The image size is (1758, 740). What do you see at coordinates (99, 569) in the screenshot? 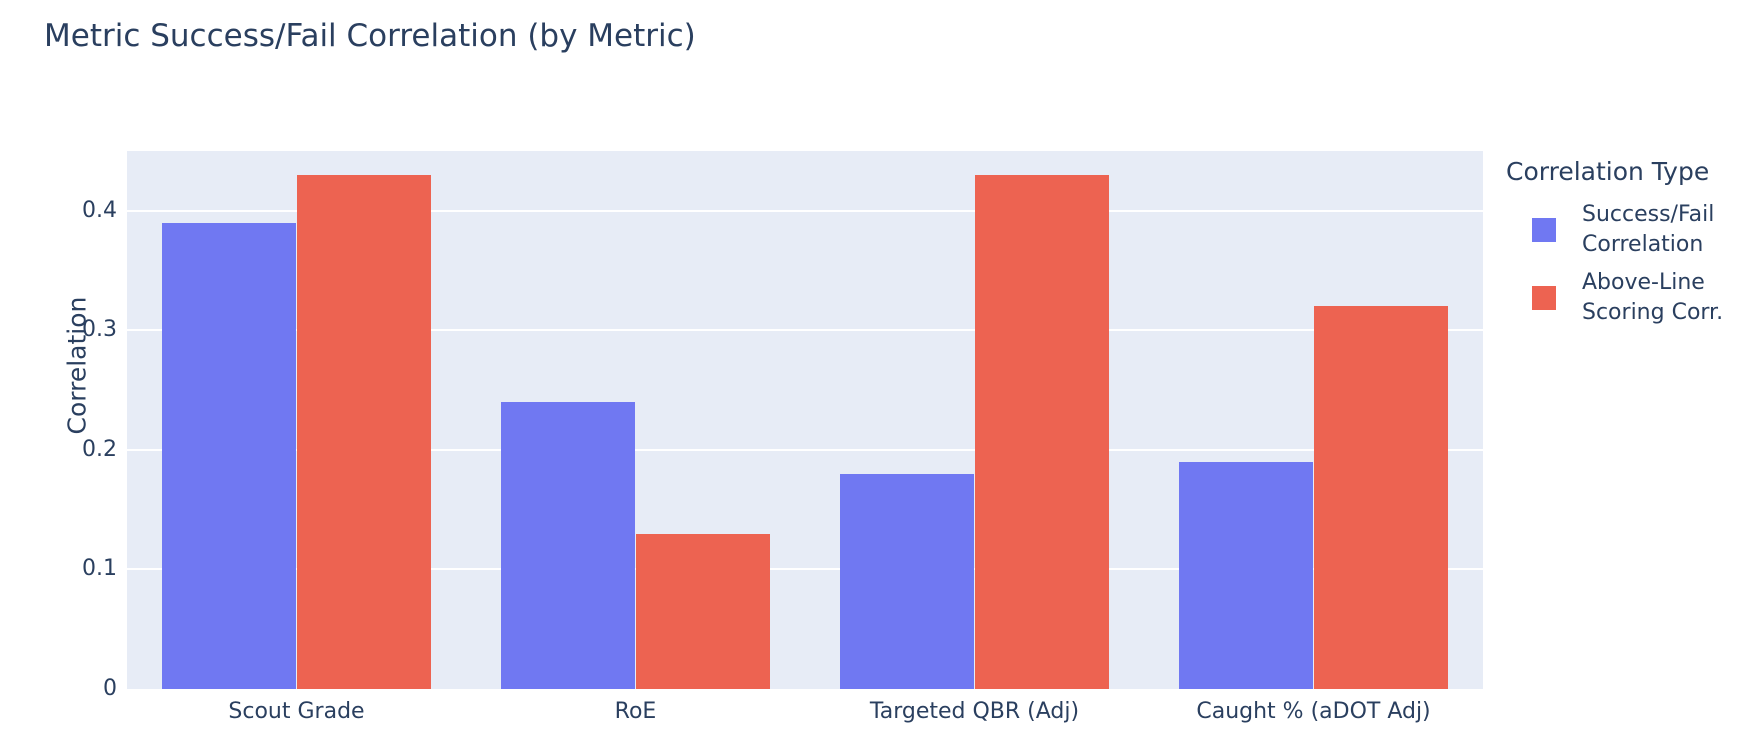
I see `y-tick-label: 0.1` at bounding box center [99, 569].